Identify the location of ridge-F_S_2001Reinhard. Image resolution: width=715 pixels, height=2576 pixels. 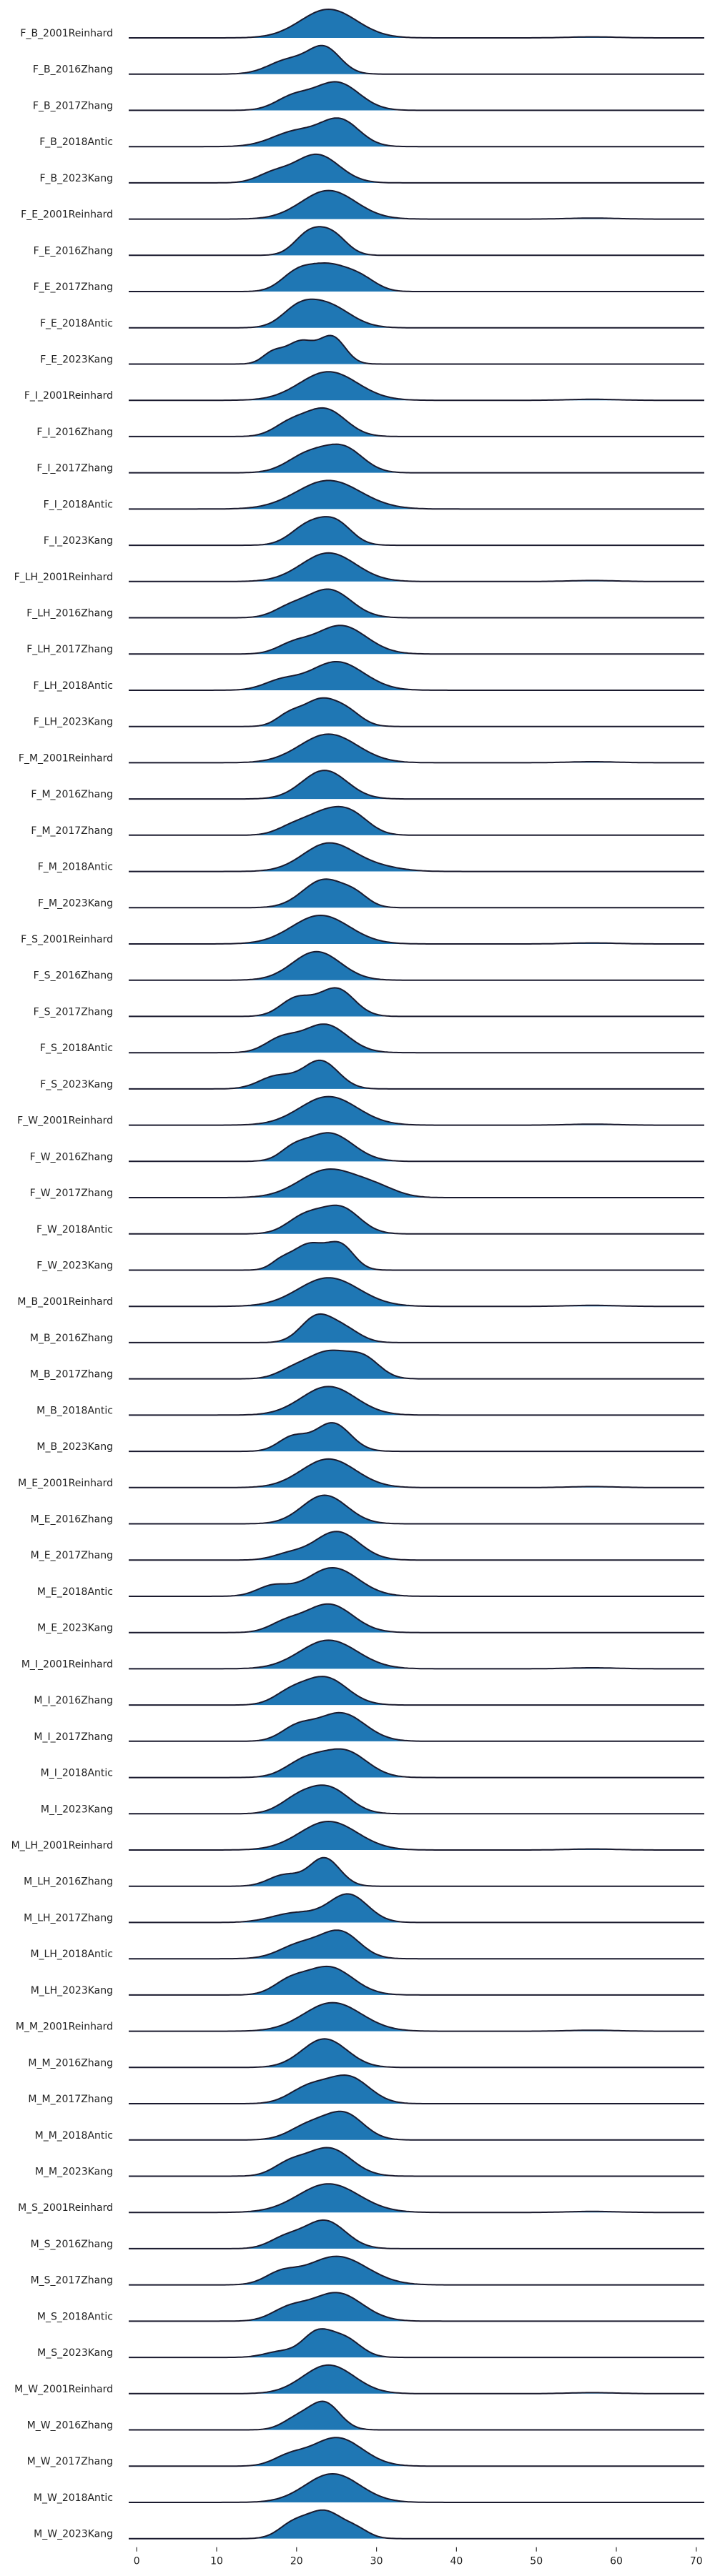
(416, 929).